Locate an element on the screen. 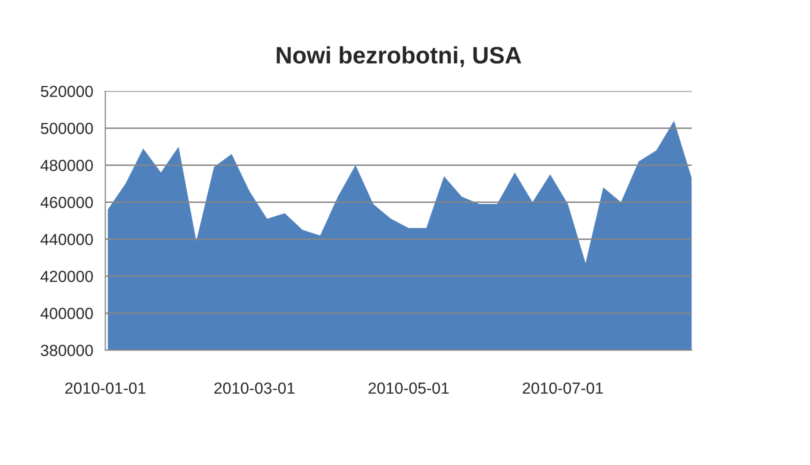 This screenshot has height=465, width=810. y-tick-label: 500000 is located at coordinates (66, 128).